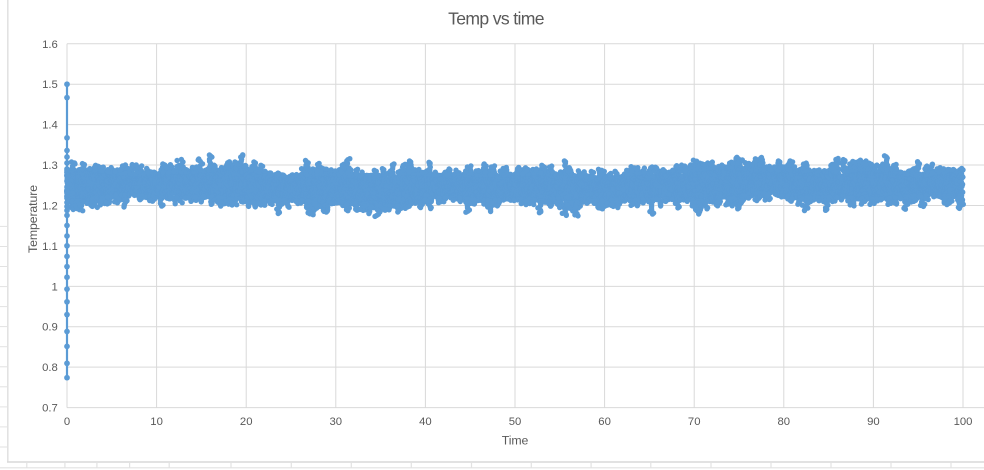 The height and width of the screenshot is (470, 984). Describe the element at coordinates (515, 441) in the screenshot. I see `svg-text: Time` at that location.